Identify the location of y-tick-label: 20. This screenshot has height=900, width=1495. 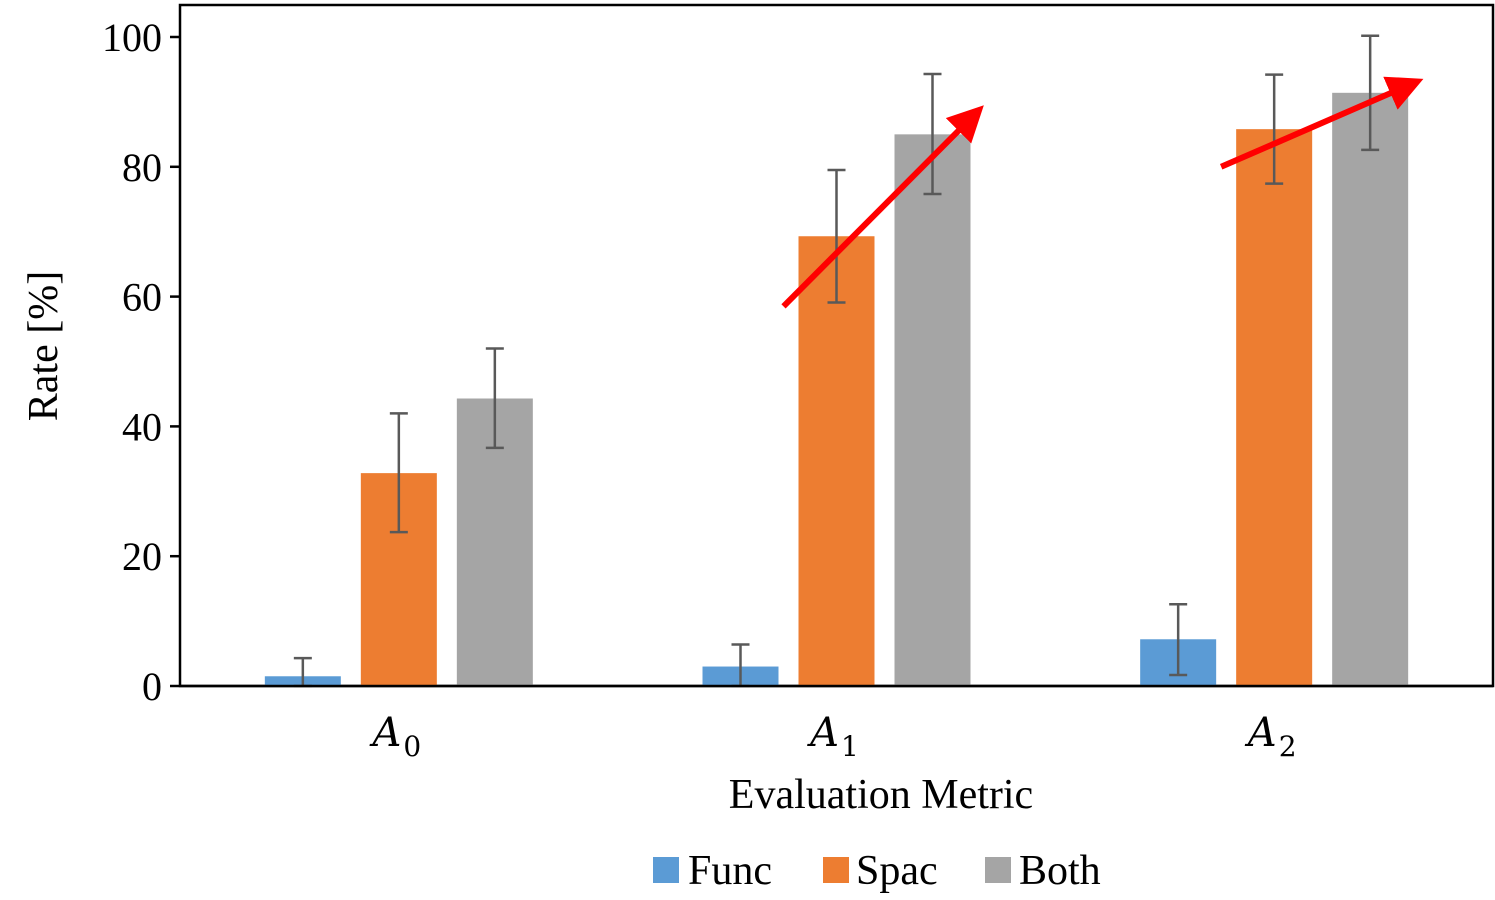
(142, 556).